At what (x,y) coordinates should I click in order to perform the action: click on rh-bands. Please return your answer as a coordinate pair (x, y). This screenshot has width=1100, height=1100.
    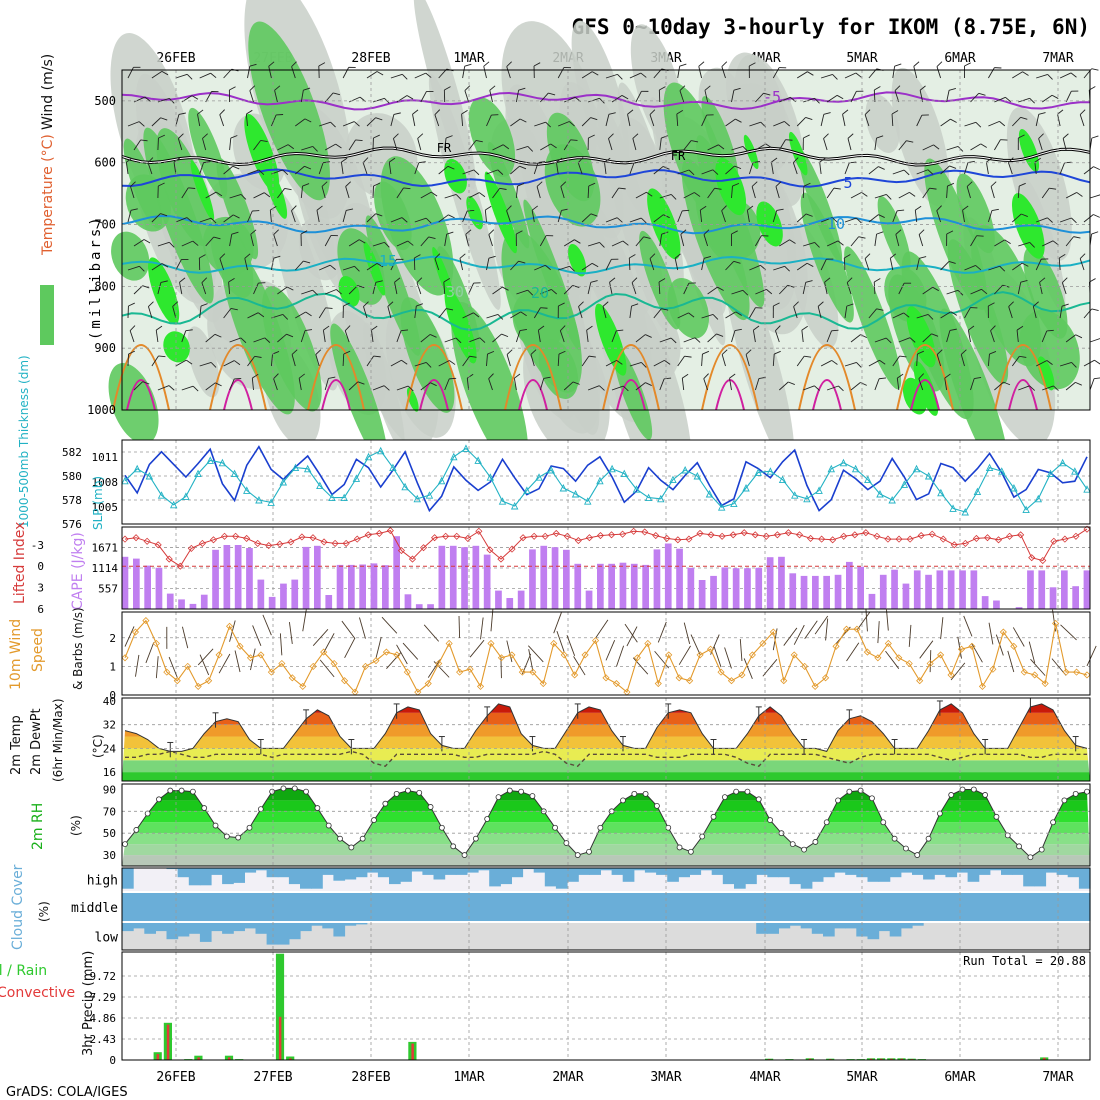
    Looking at the image, I should click on (606, 827).